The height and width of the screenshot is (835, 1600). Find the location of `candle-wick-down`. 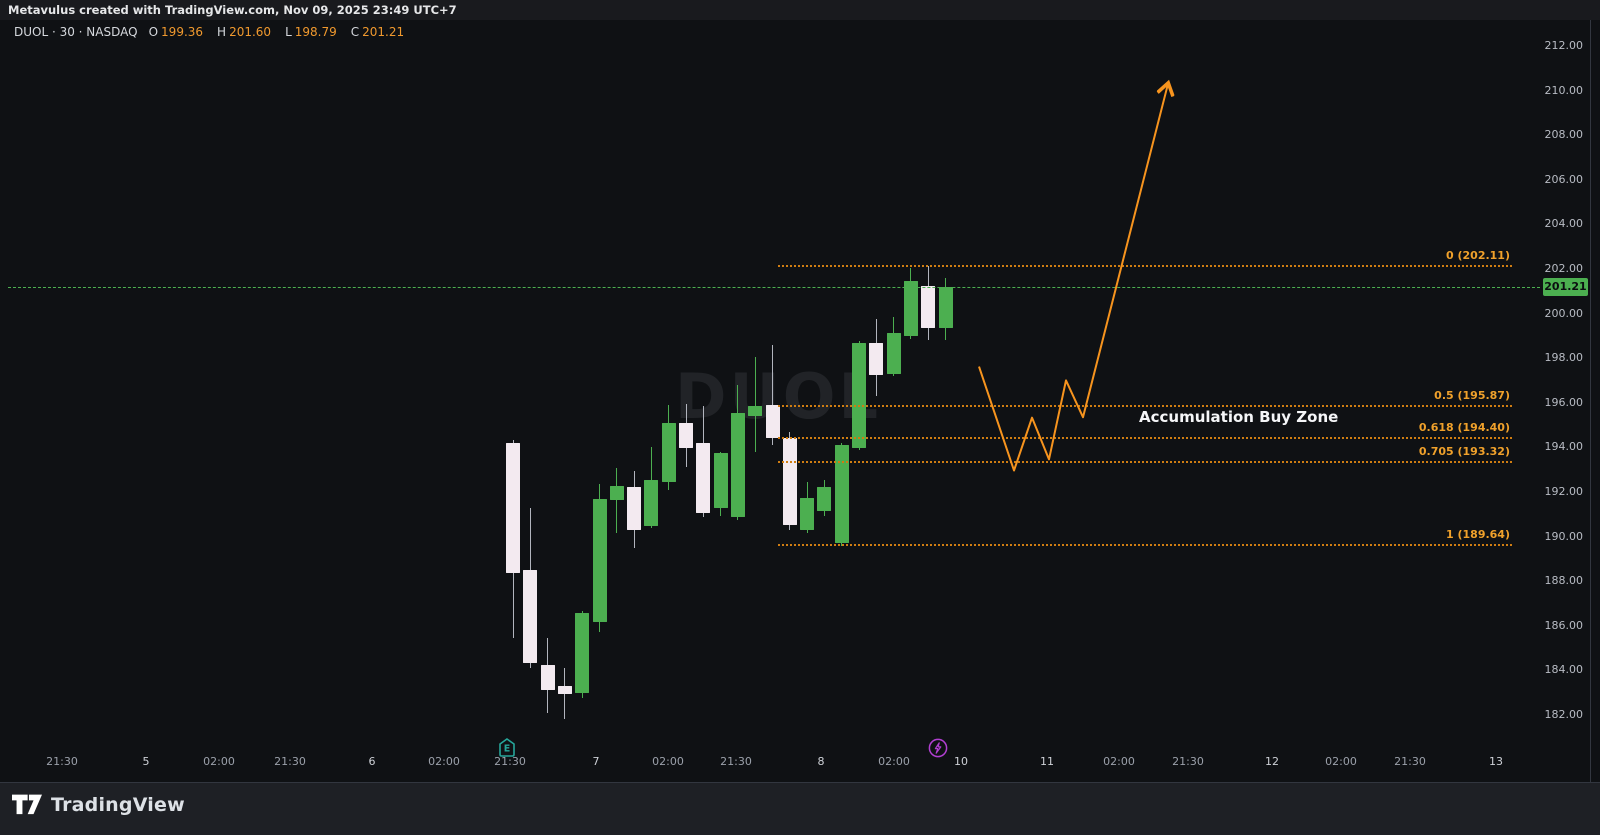

candle-wick-down is located at coordinates (772, 395).